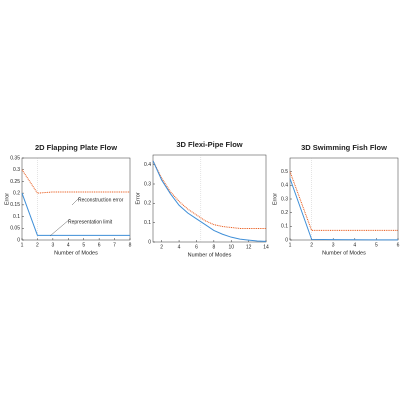  Describe the element at coordinates (284, 172) in the screenshot. I see `y-tick-label: 0.5` at that location.